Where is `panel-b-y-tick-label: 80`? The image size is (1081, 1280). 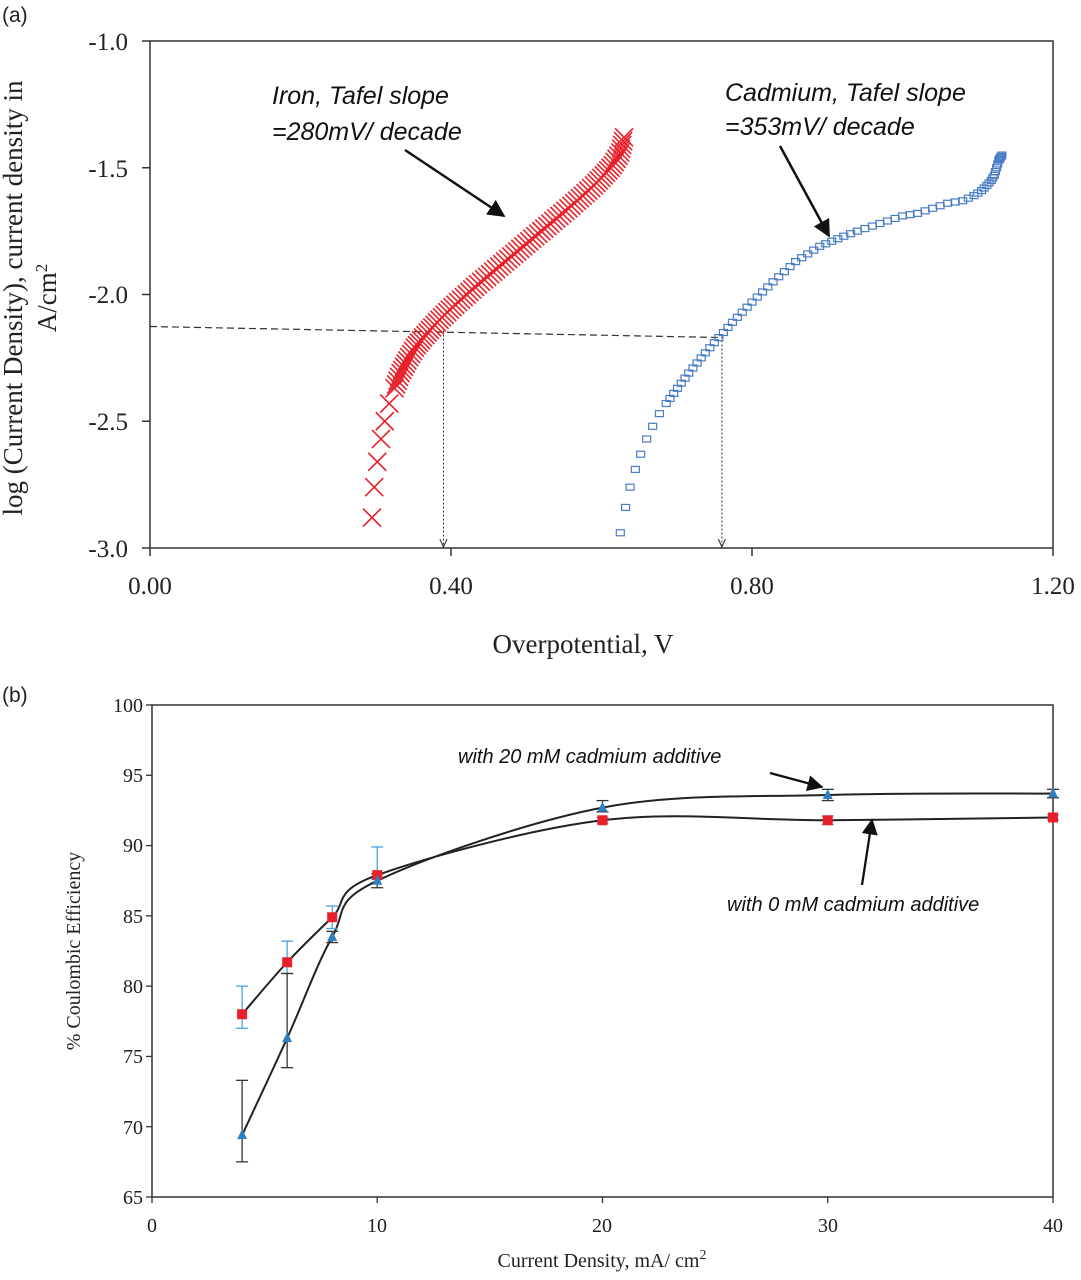 panel-b-y-tick-label: 80 is located at coordinates (133, 987).